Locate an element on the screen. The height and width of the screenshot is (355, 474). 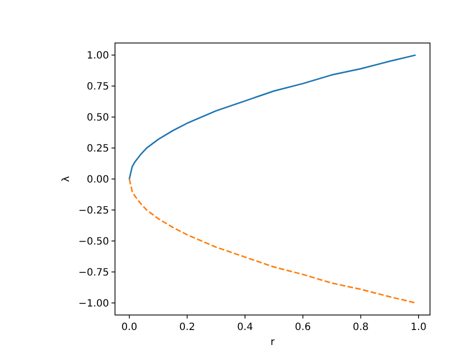
y-tick-label: −0.75 is located at coordinates (93, 272).